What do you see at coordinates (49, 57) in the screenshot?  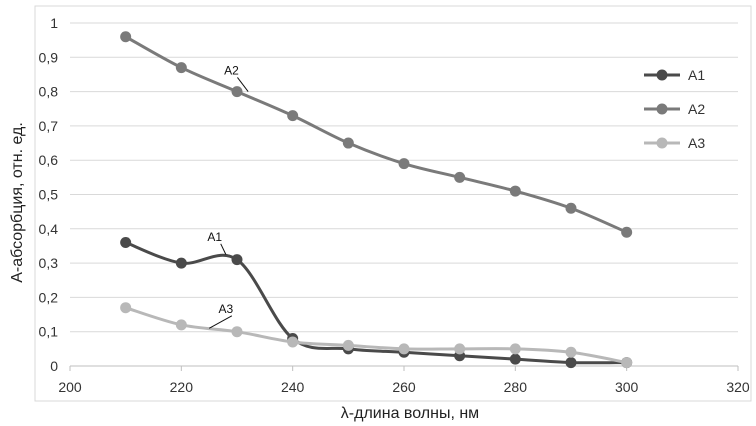 I see `y-tick-label: 0,9` at bounding box center [49, 57].